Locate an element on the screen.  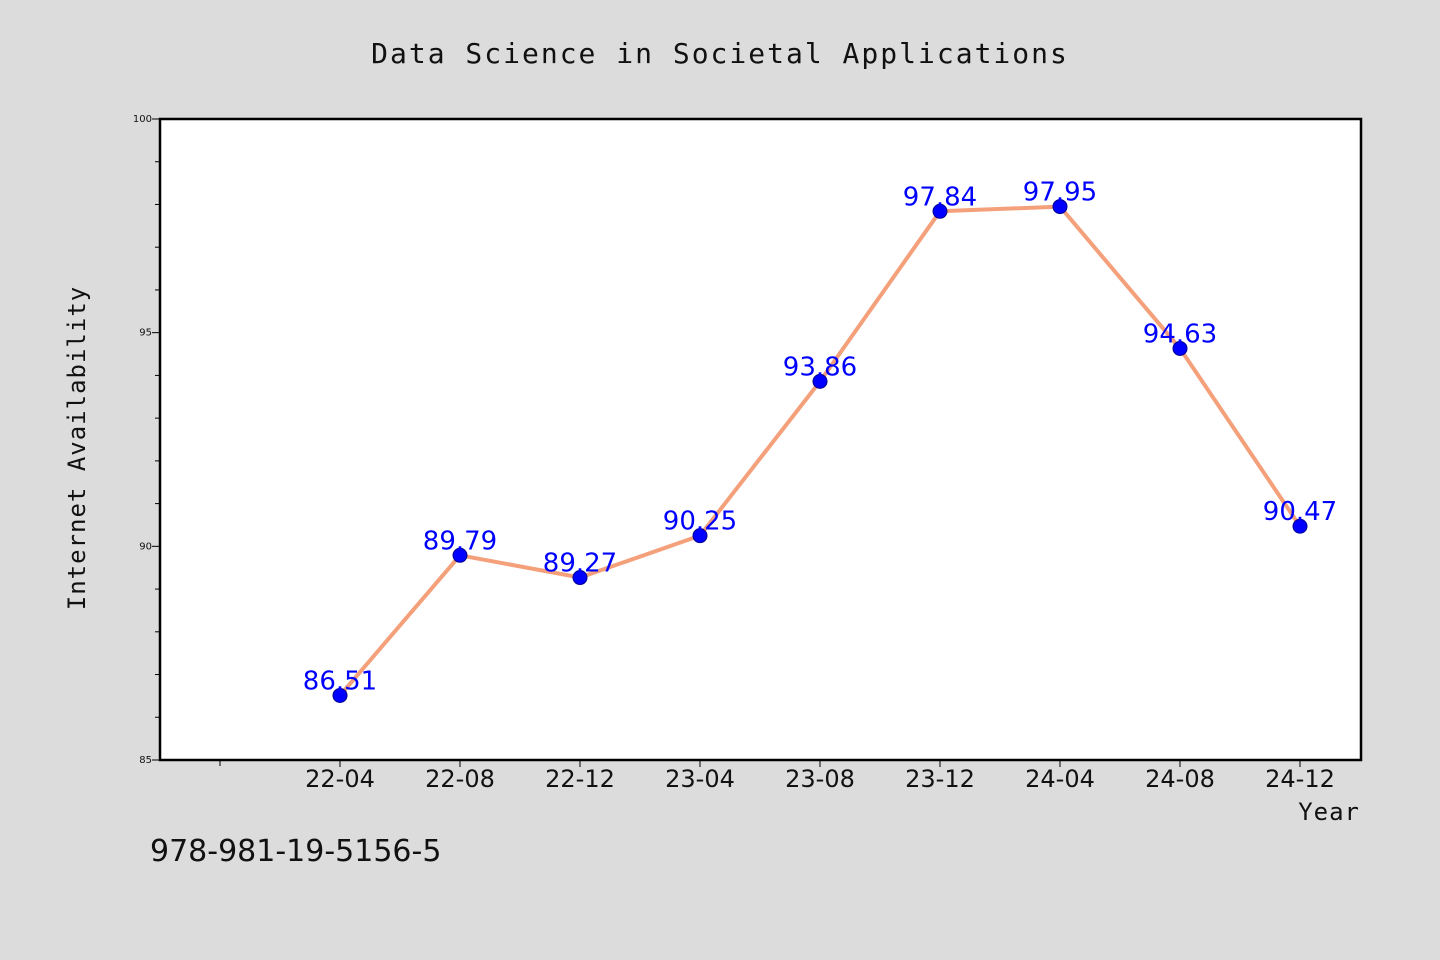
data-label: 93.86 is located at coordinates (820, 367).